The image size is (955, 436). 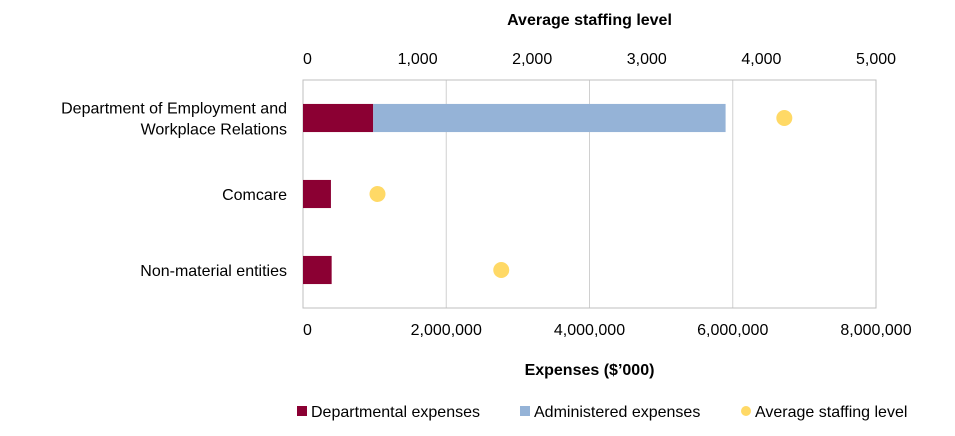 I want to click on secondary-tick-label: 5,000, so click(x=876, y=59).